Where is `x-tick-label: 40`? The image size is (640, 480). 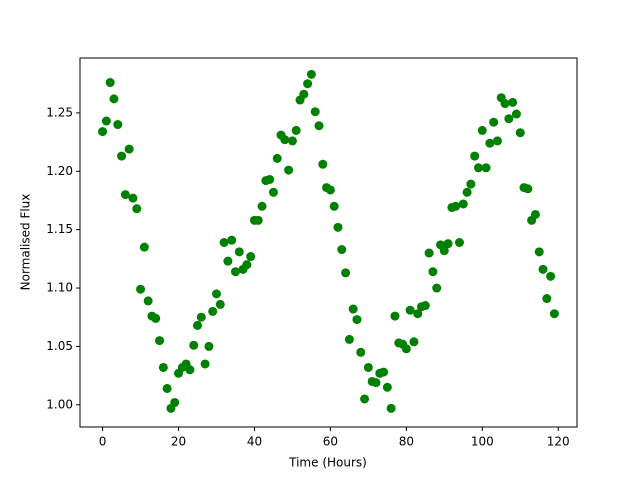
x-tick-label: 40 is located at coordinates (254, 442).